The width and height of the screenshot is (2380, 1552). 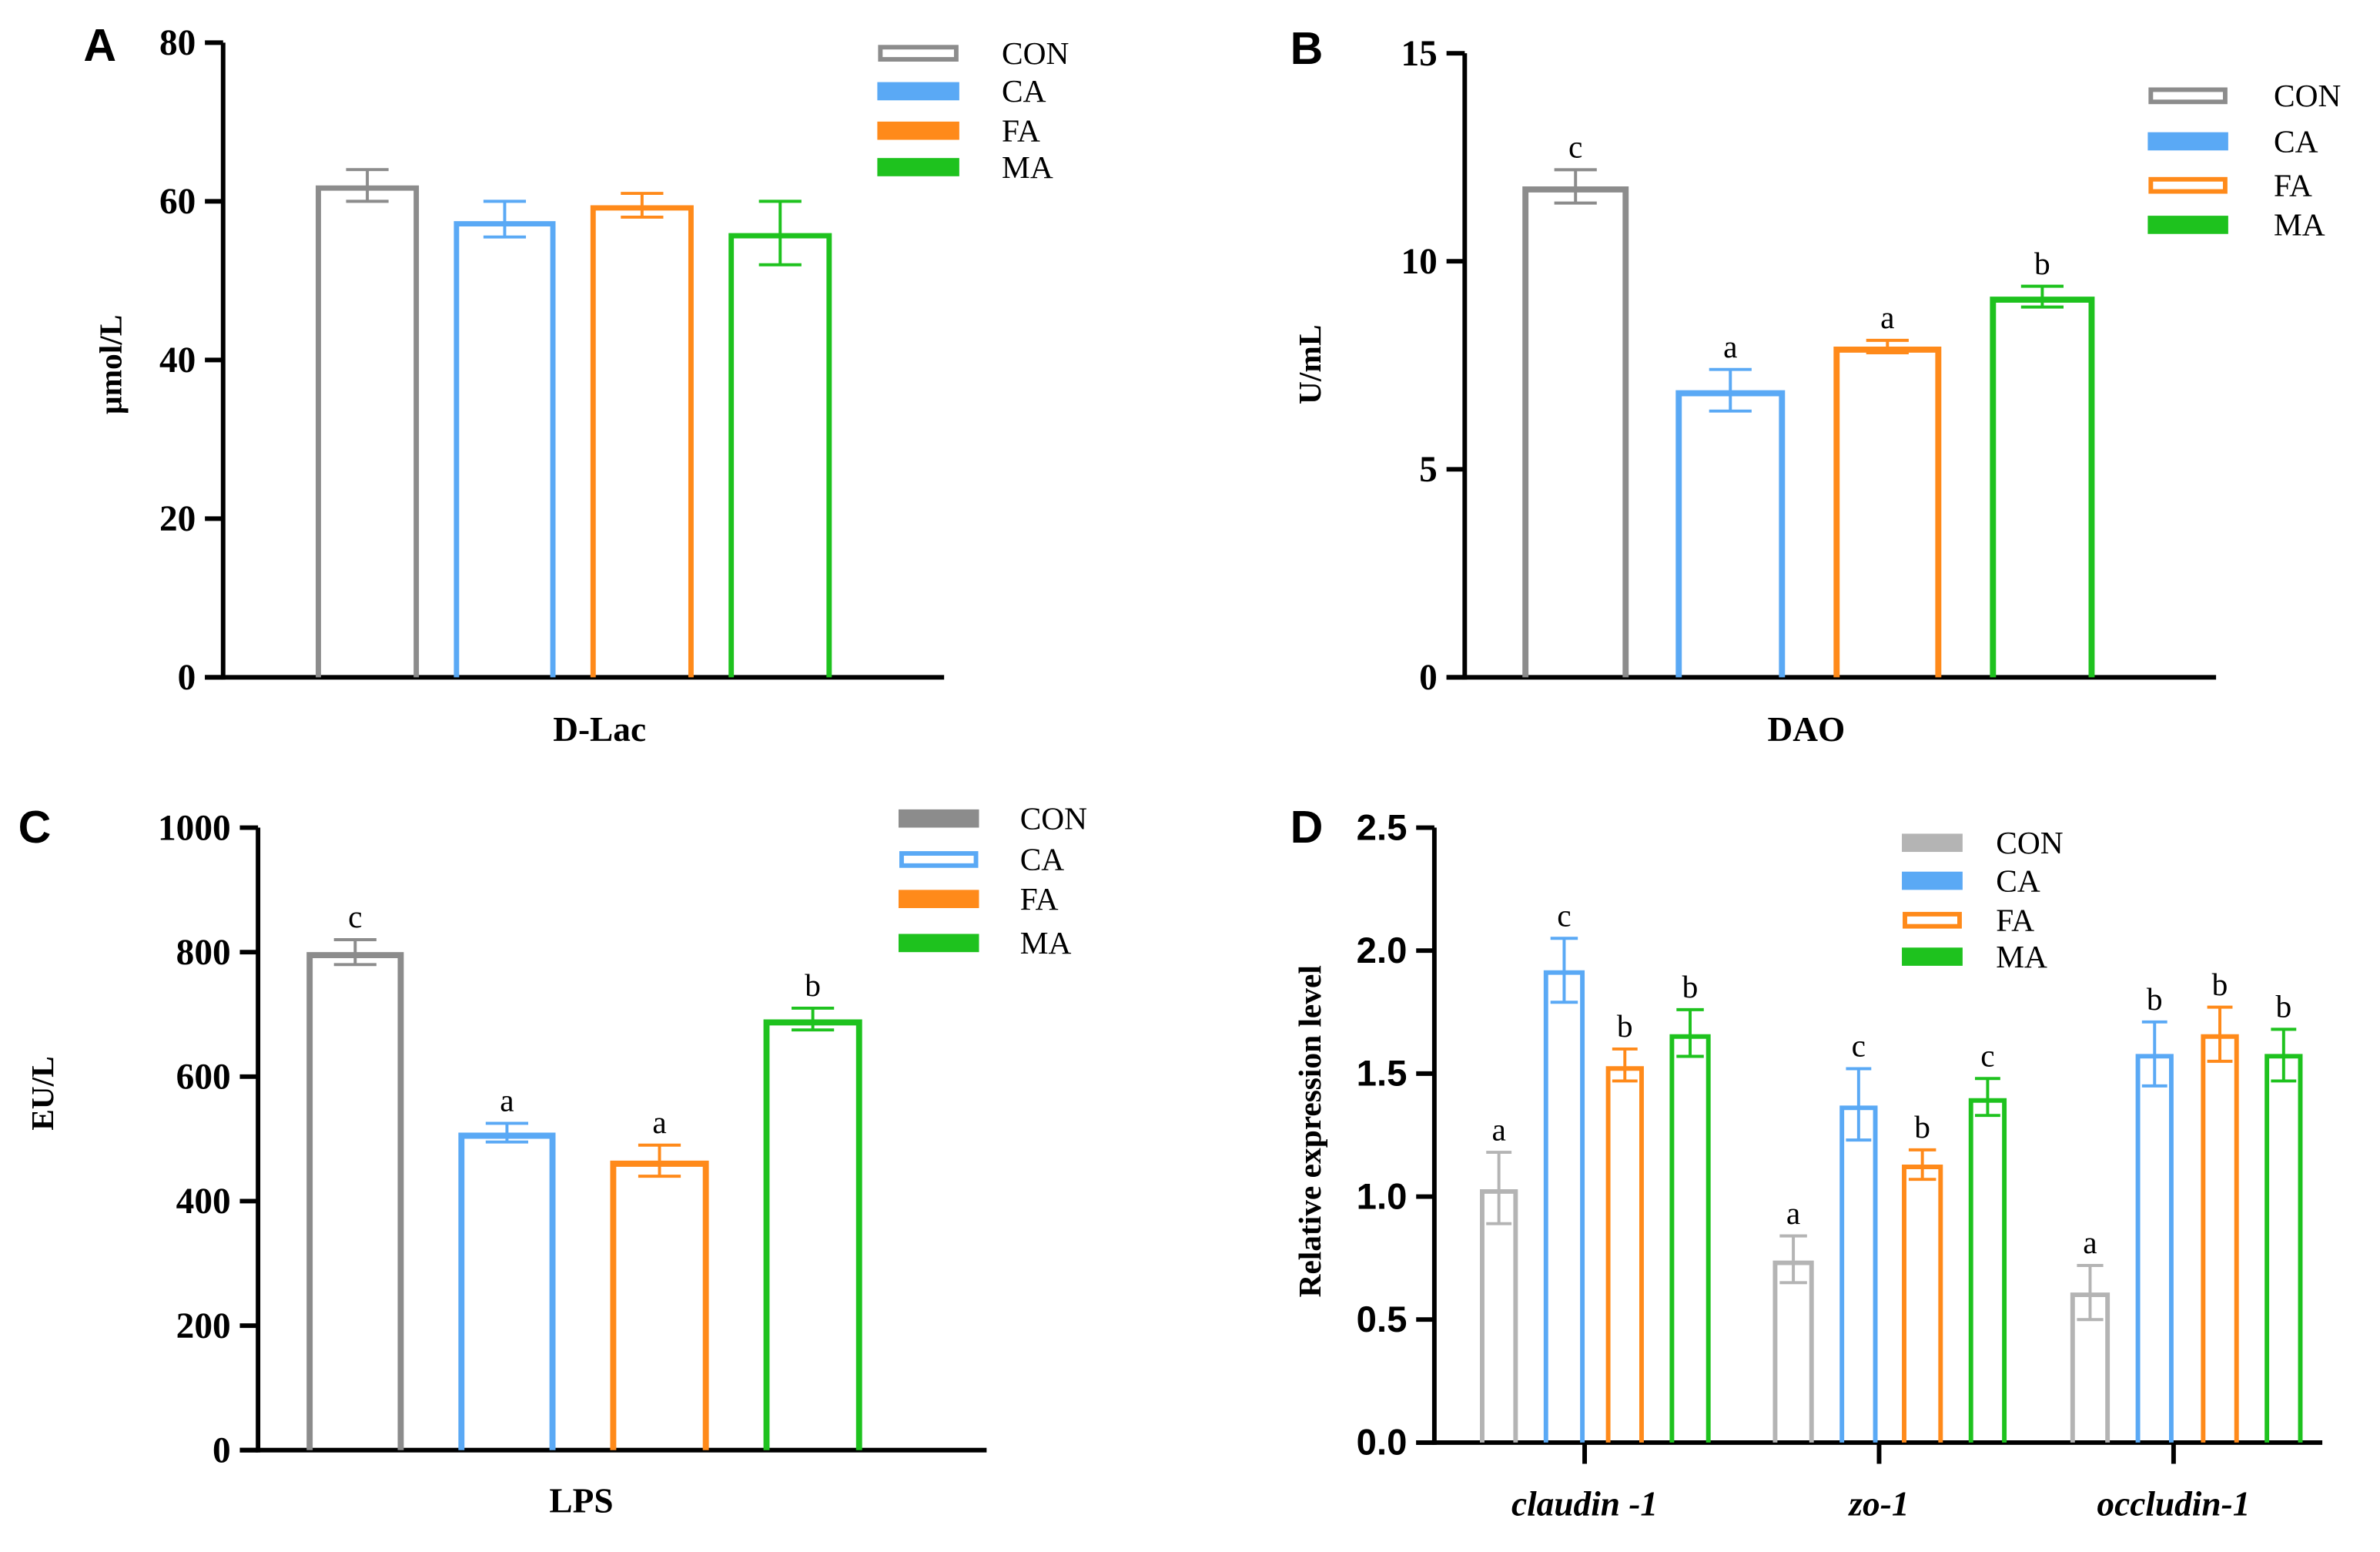 What do you see at coordinates (178, 360) in the screenshot?
I see `y-tick-label: 40` at bounding box center [178, 360].